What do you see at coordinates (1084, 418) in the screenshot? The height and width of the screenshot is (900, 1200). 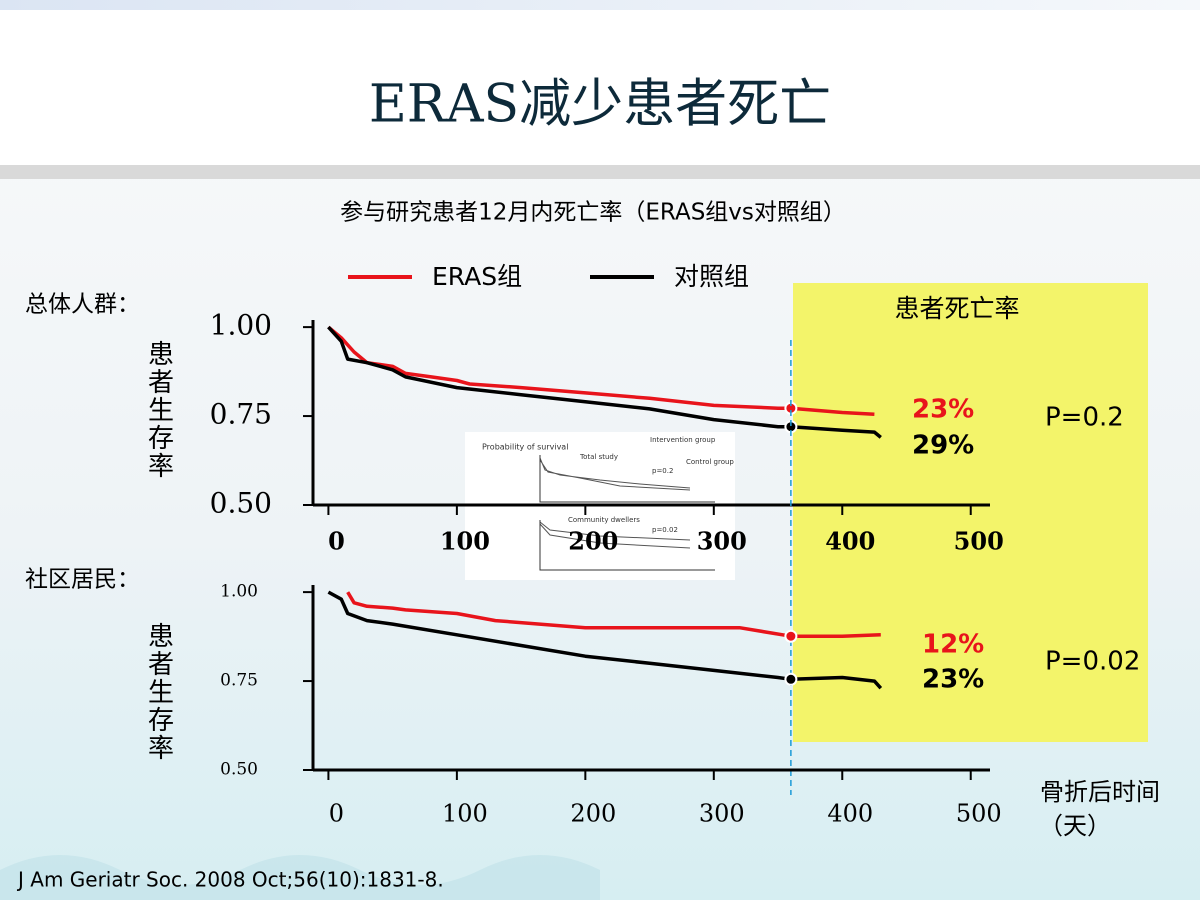 I see `p-value: P=0.2` at bounding box center [1084, 418].